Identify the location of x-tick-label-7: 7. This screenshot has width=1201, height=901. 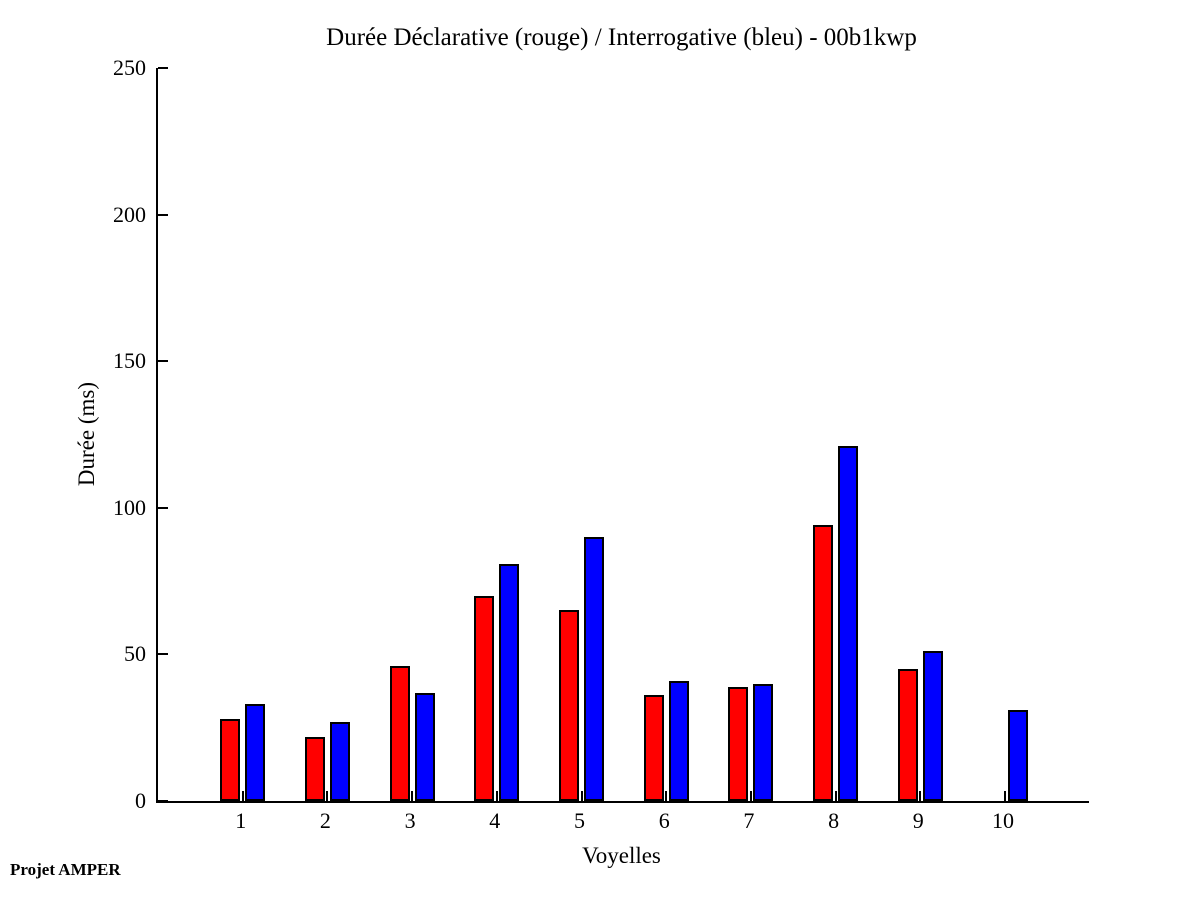
(749, 820).